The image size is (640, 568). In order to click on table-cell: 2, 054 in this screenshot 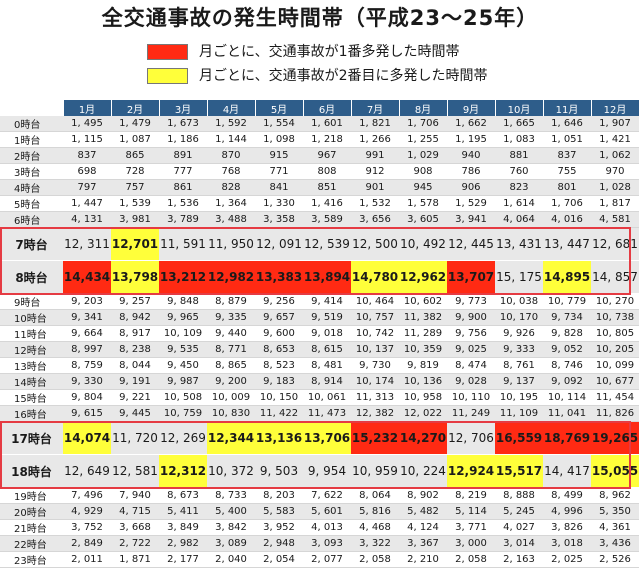, I will do `click(279, 559)`.